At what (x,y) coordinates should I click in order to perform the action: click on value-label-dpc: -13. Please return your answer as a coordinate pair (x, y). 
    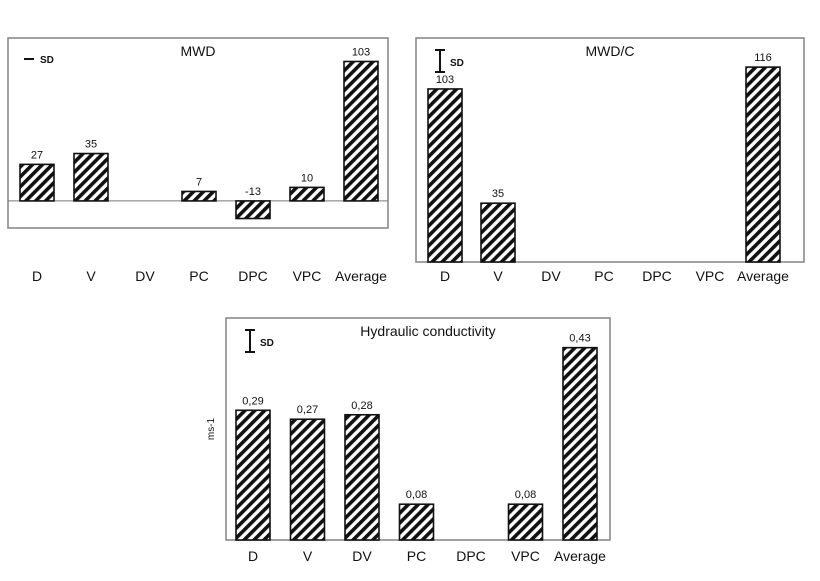
    Looking at the image, I should click on (253, 192).